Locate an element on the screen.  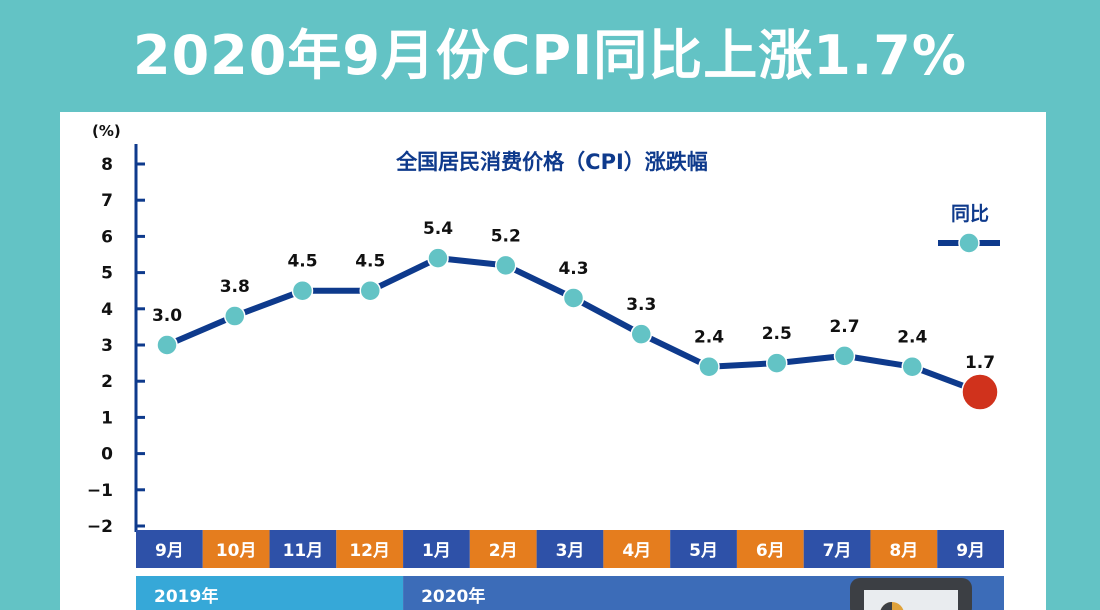
y-tick-label: −1 is located at coordinates (100, 491).